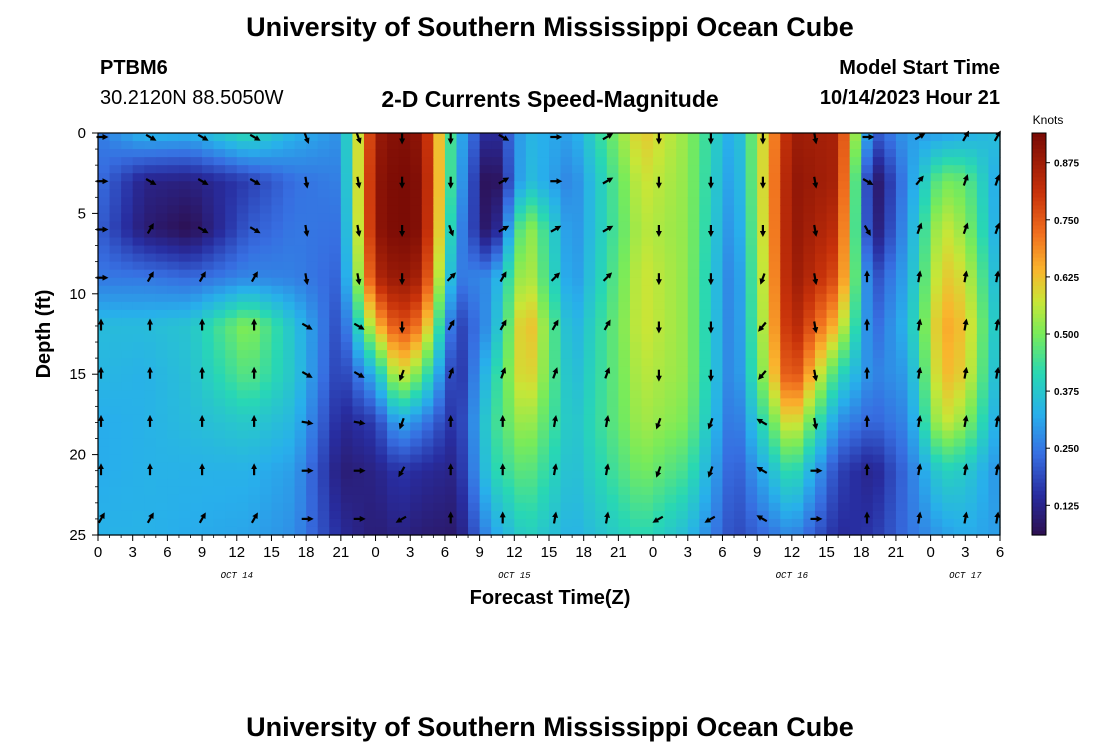 This screenshot has width=1100, height=750. Describe the element at coordinates (237, 576) in the screenshot. I see `date-label: OCT 14` at that location.